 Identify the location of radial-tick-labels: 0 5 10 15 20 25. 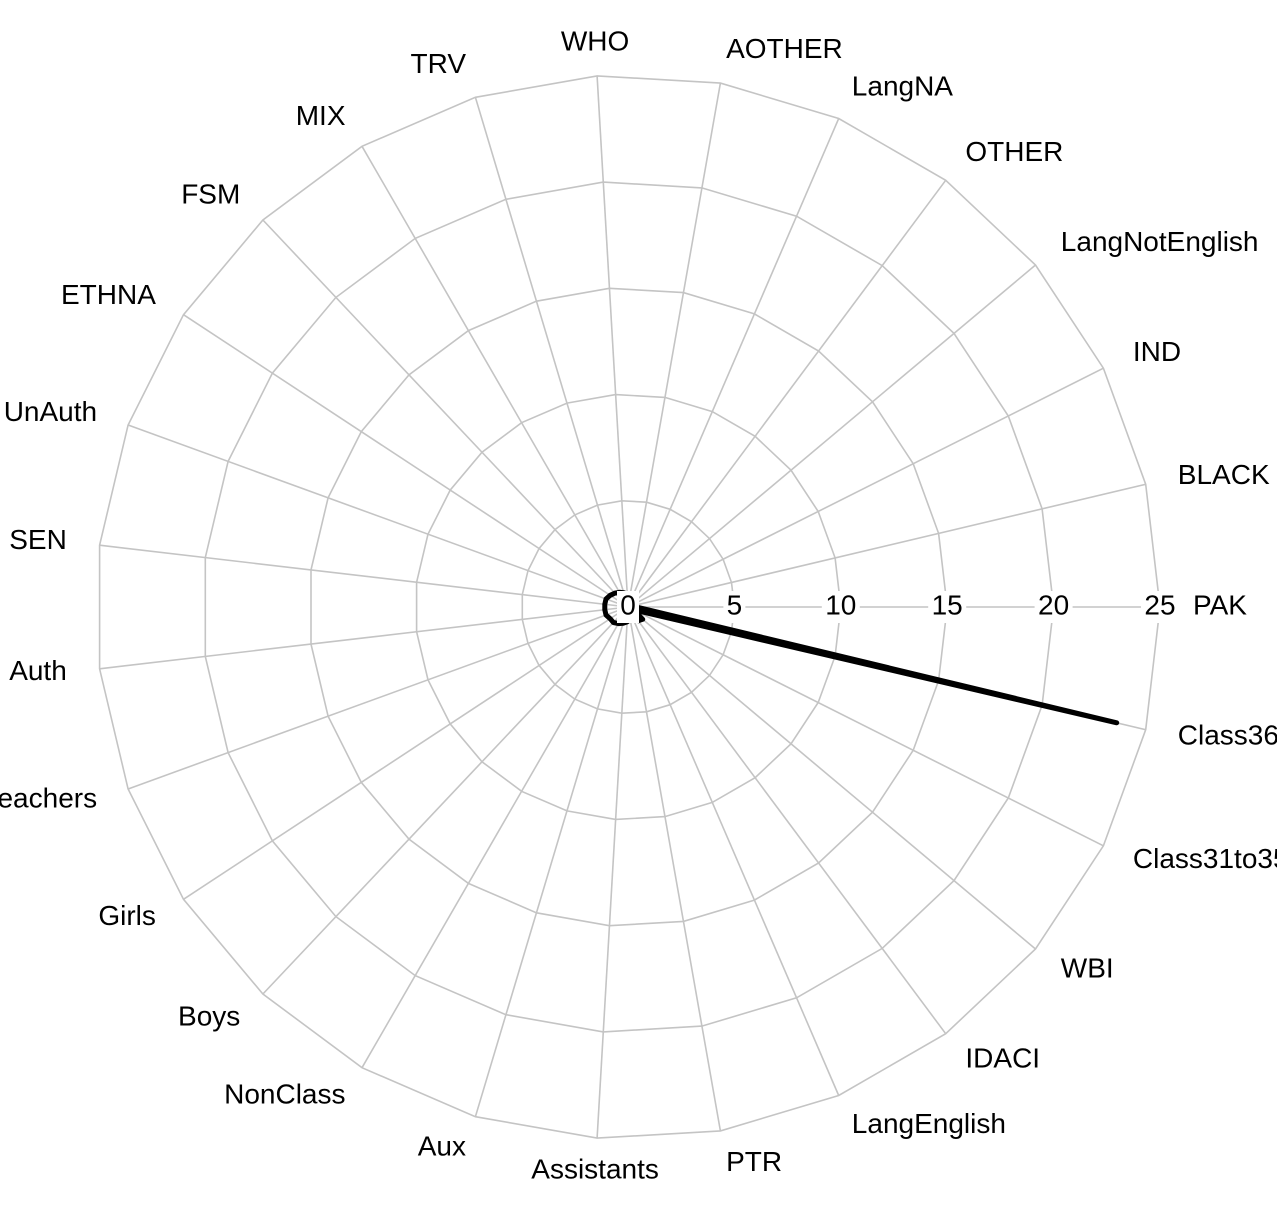
(898, 606).